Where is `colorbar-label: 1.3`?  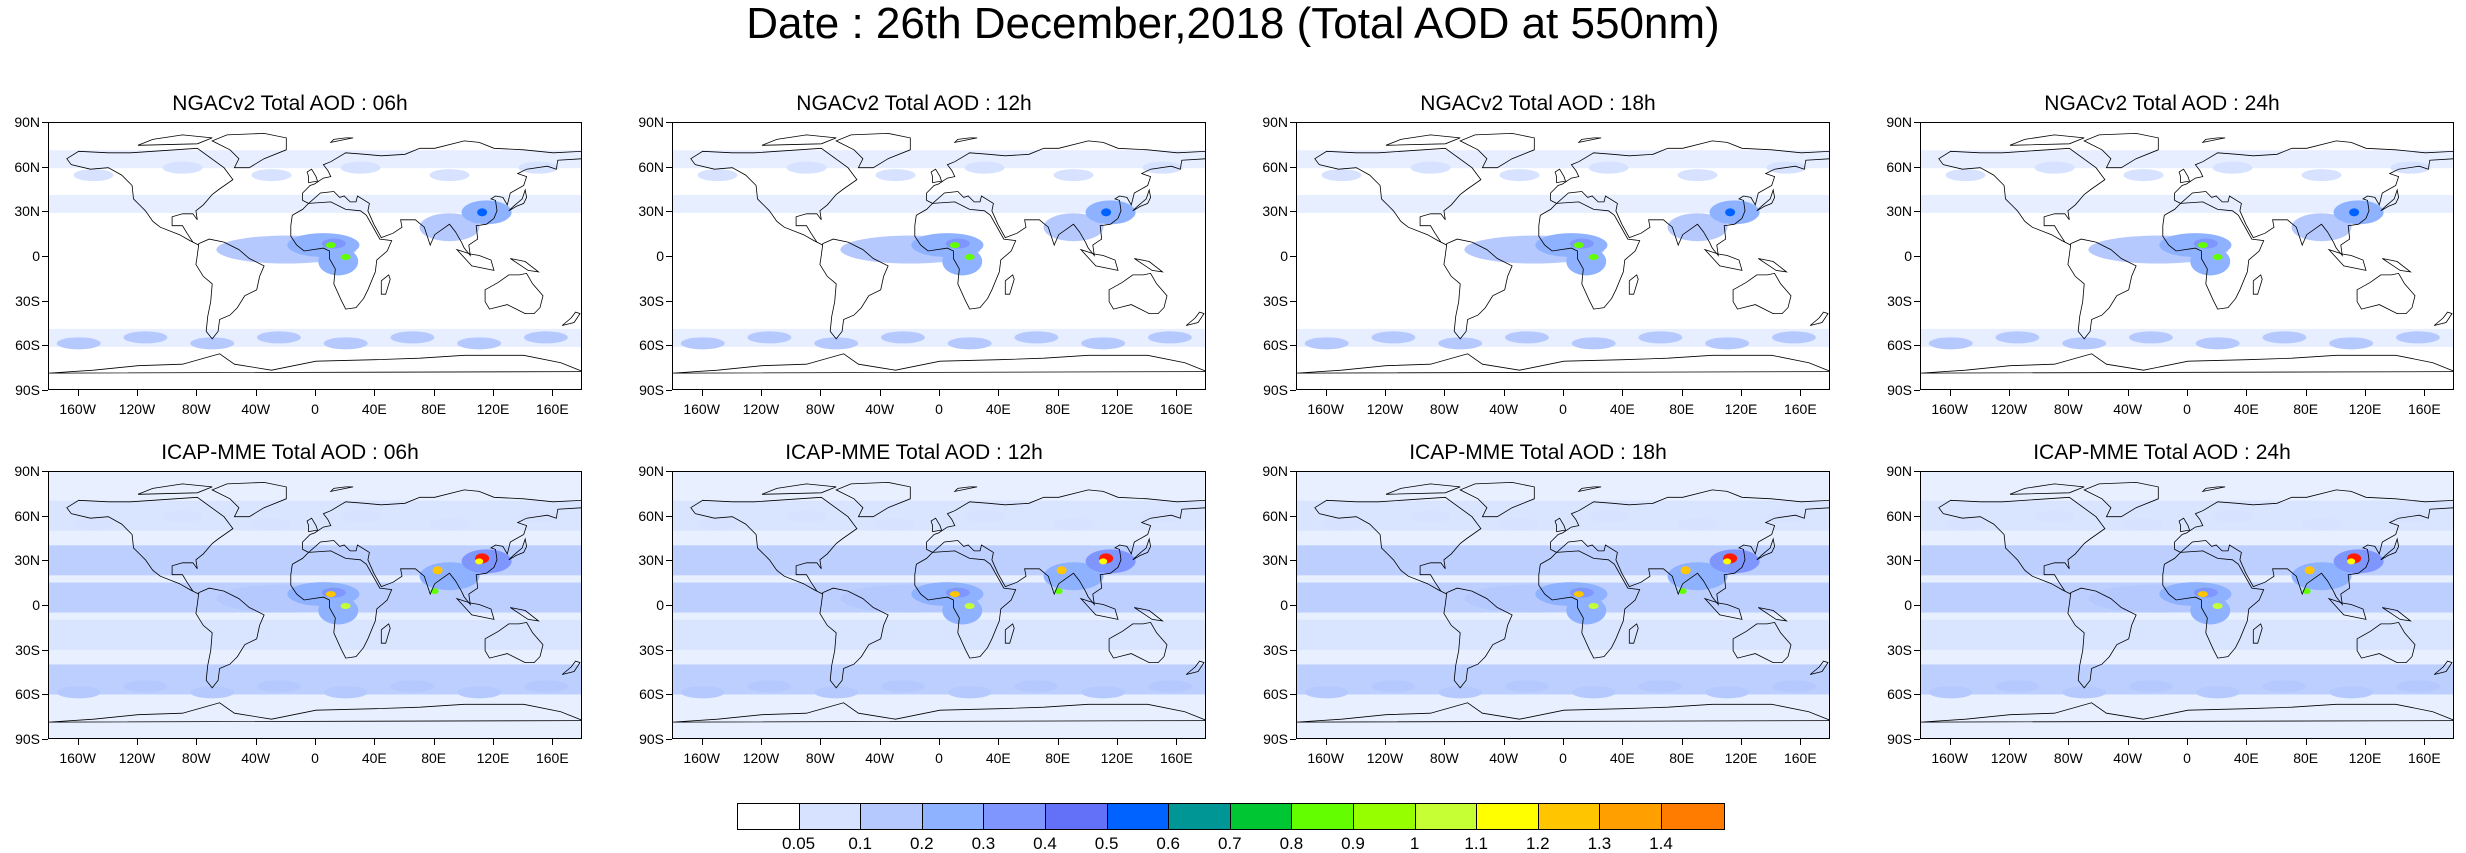
colorbar-label: 1.3 is located at coordinates (1599, 843).